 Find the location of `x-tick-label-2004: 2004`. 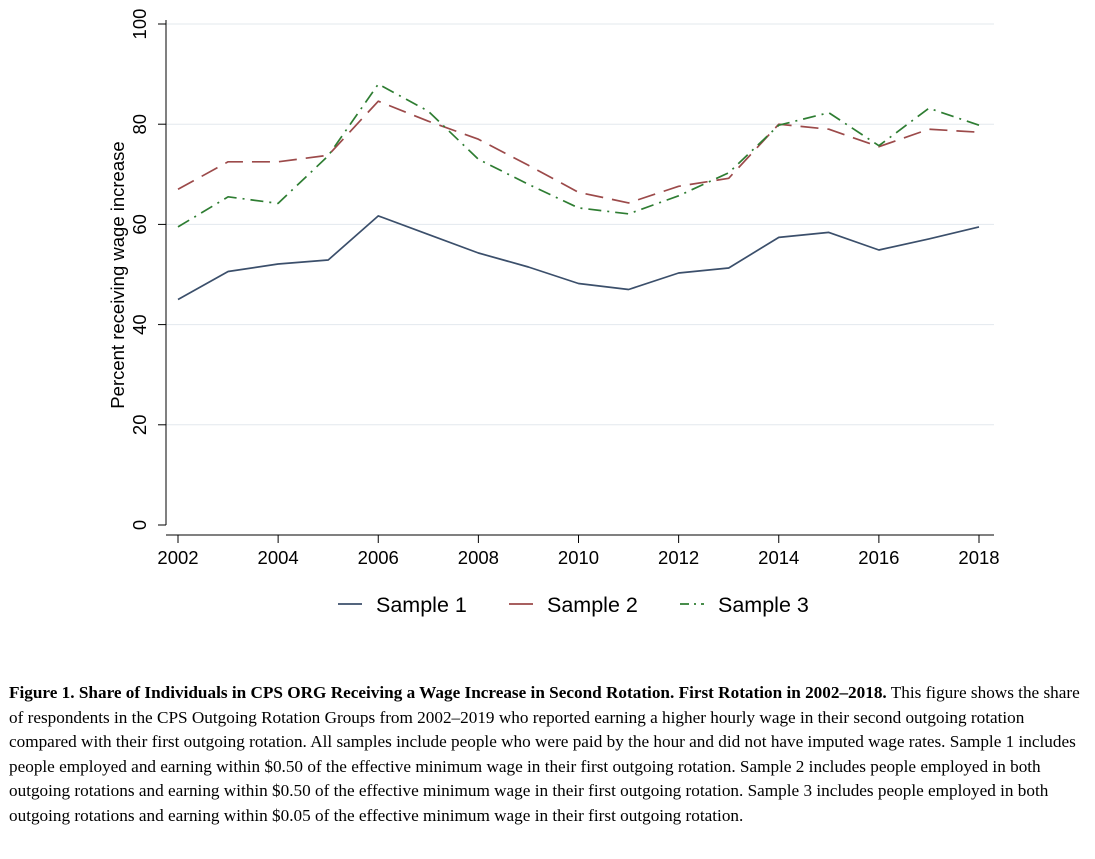

x-tick-label-2004: 2004 is located at coordinates (278, 557).